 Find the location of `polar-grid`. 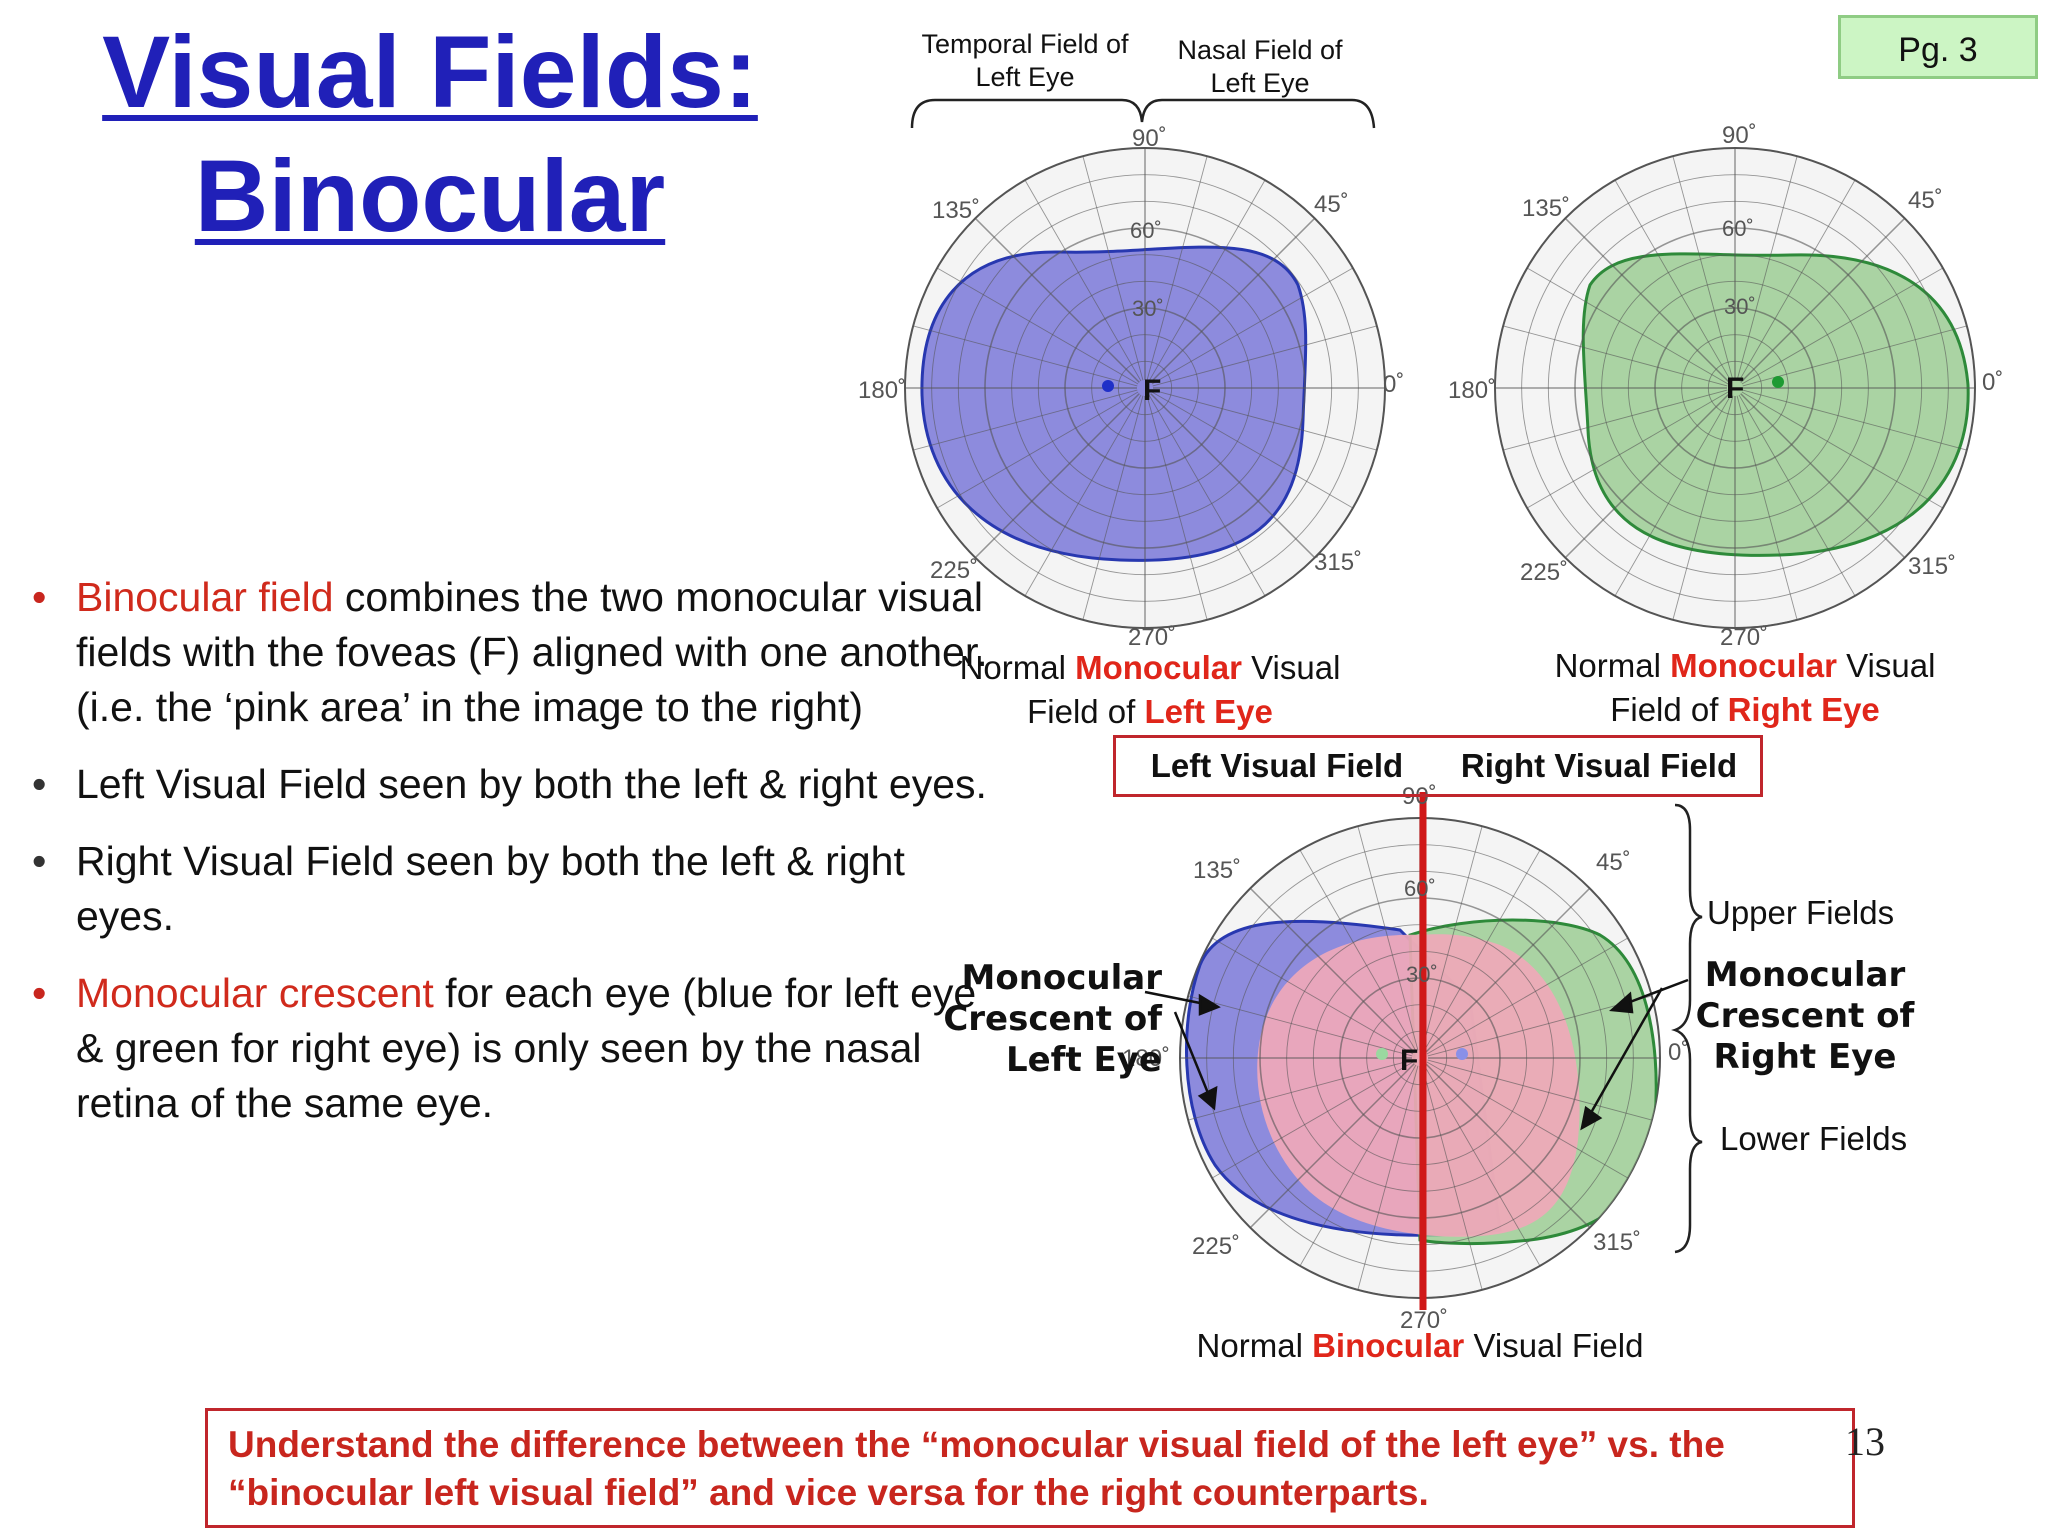

polar-grid is located at coordinates (1145, 388).